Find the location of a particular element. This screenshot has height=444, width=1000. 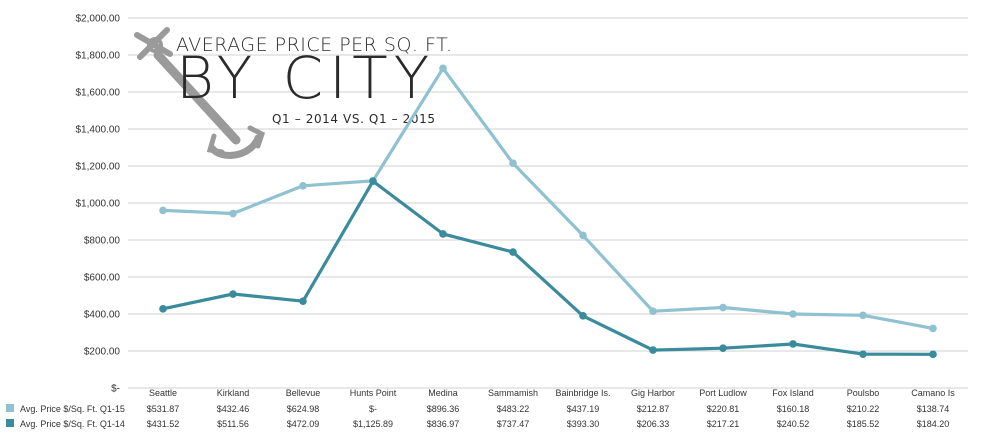

table-cell: $184.20 is located at coordinates (933, 424).